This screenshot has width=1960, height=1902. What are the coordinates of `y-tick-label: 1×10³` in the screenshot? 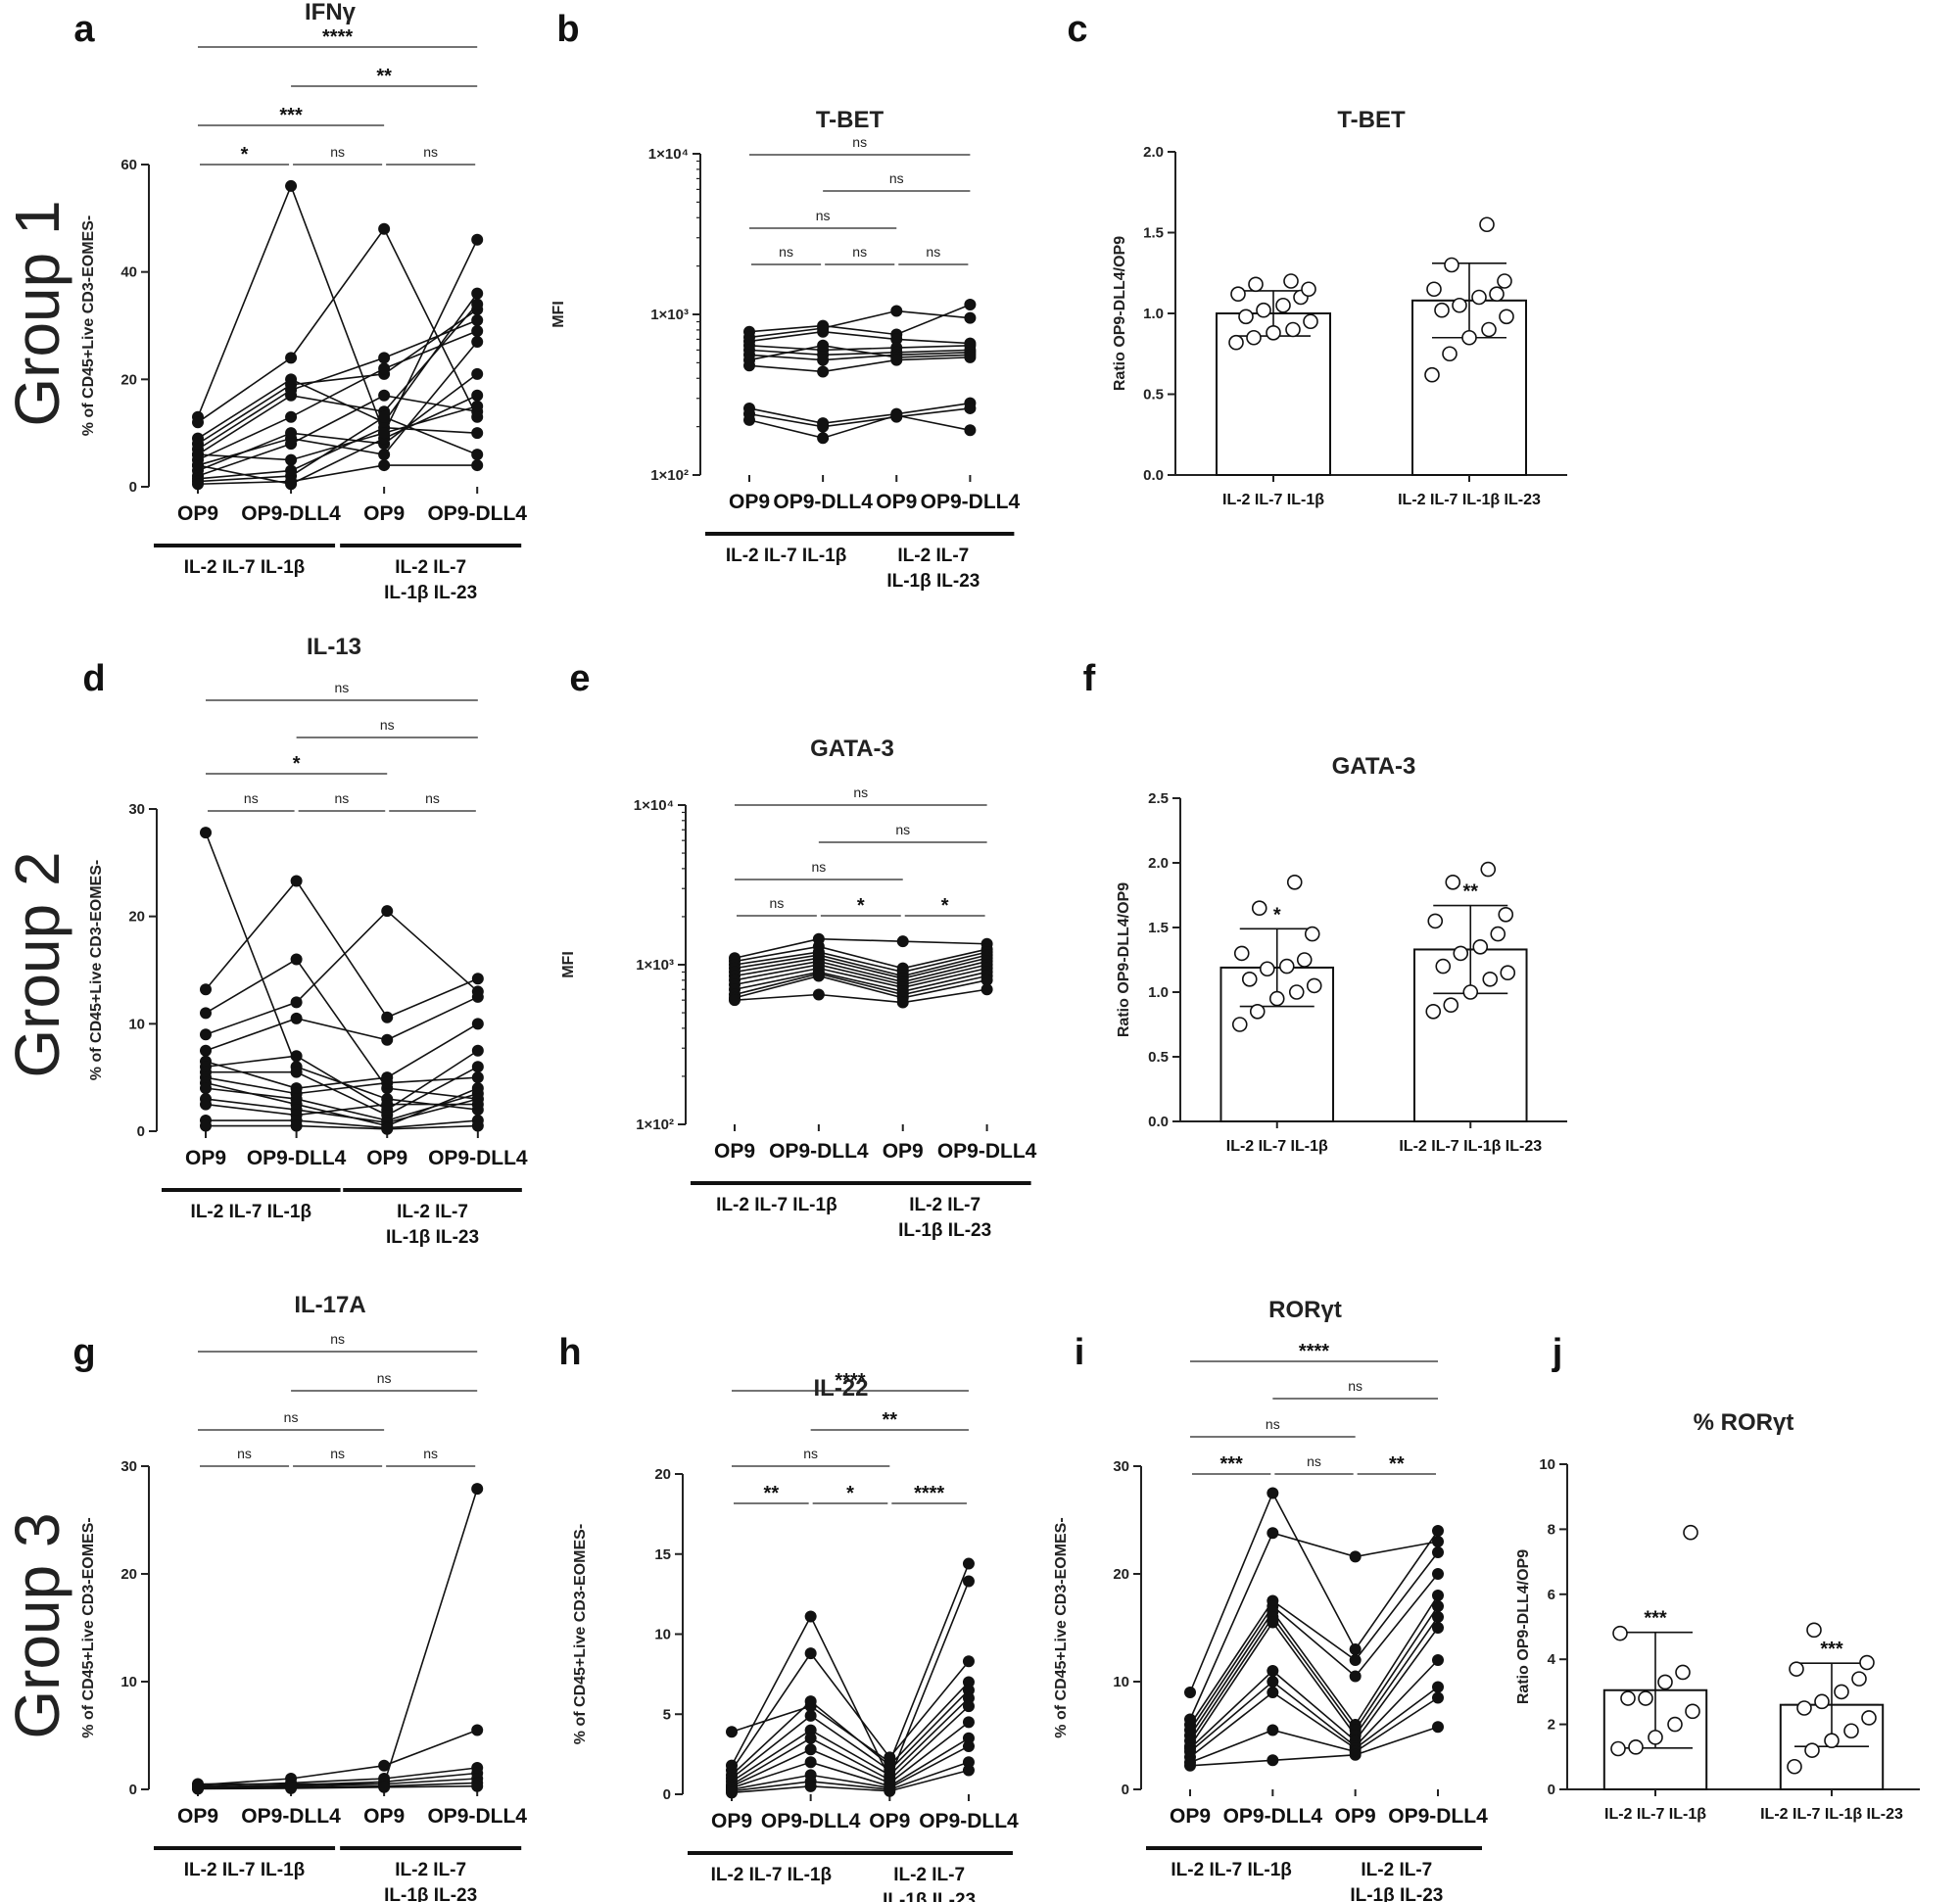 It's located at (655, 966).